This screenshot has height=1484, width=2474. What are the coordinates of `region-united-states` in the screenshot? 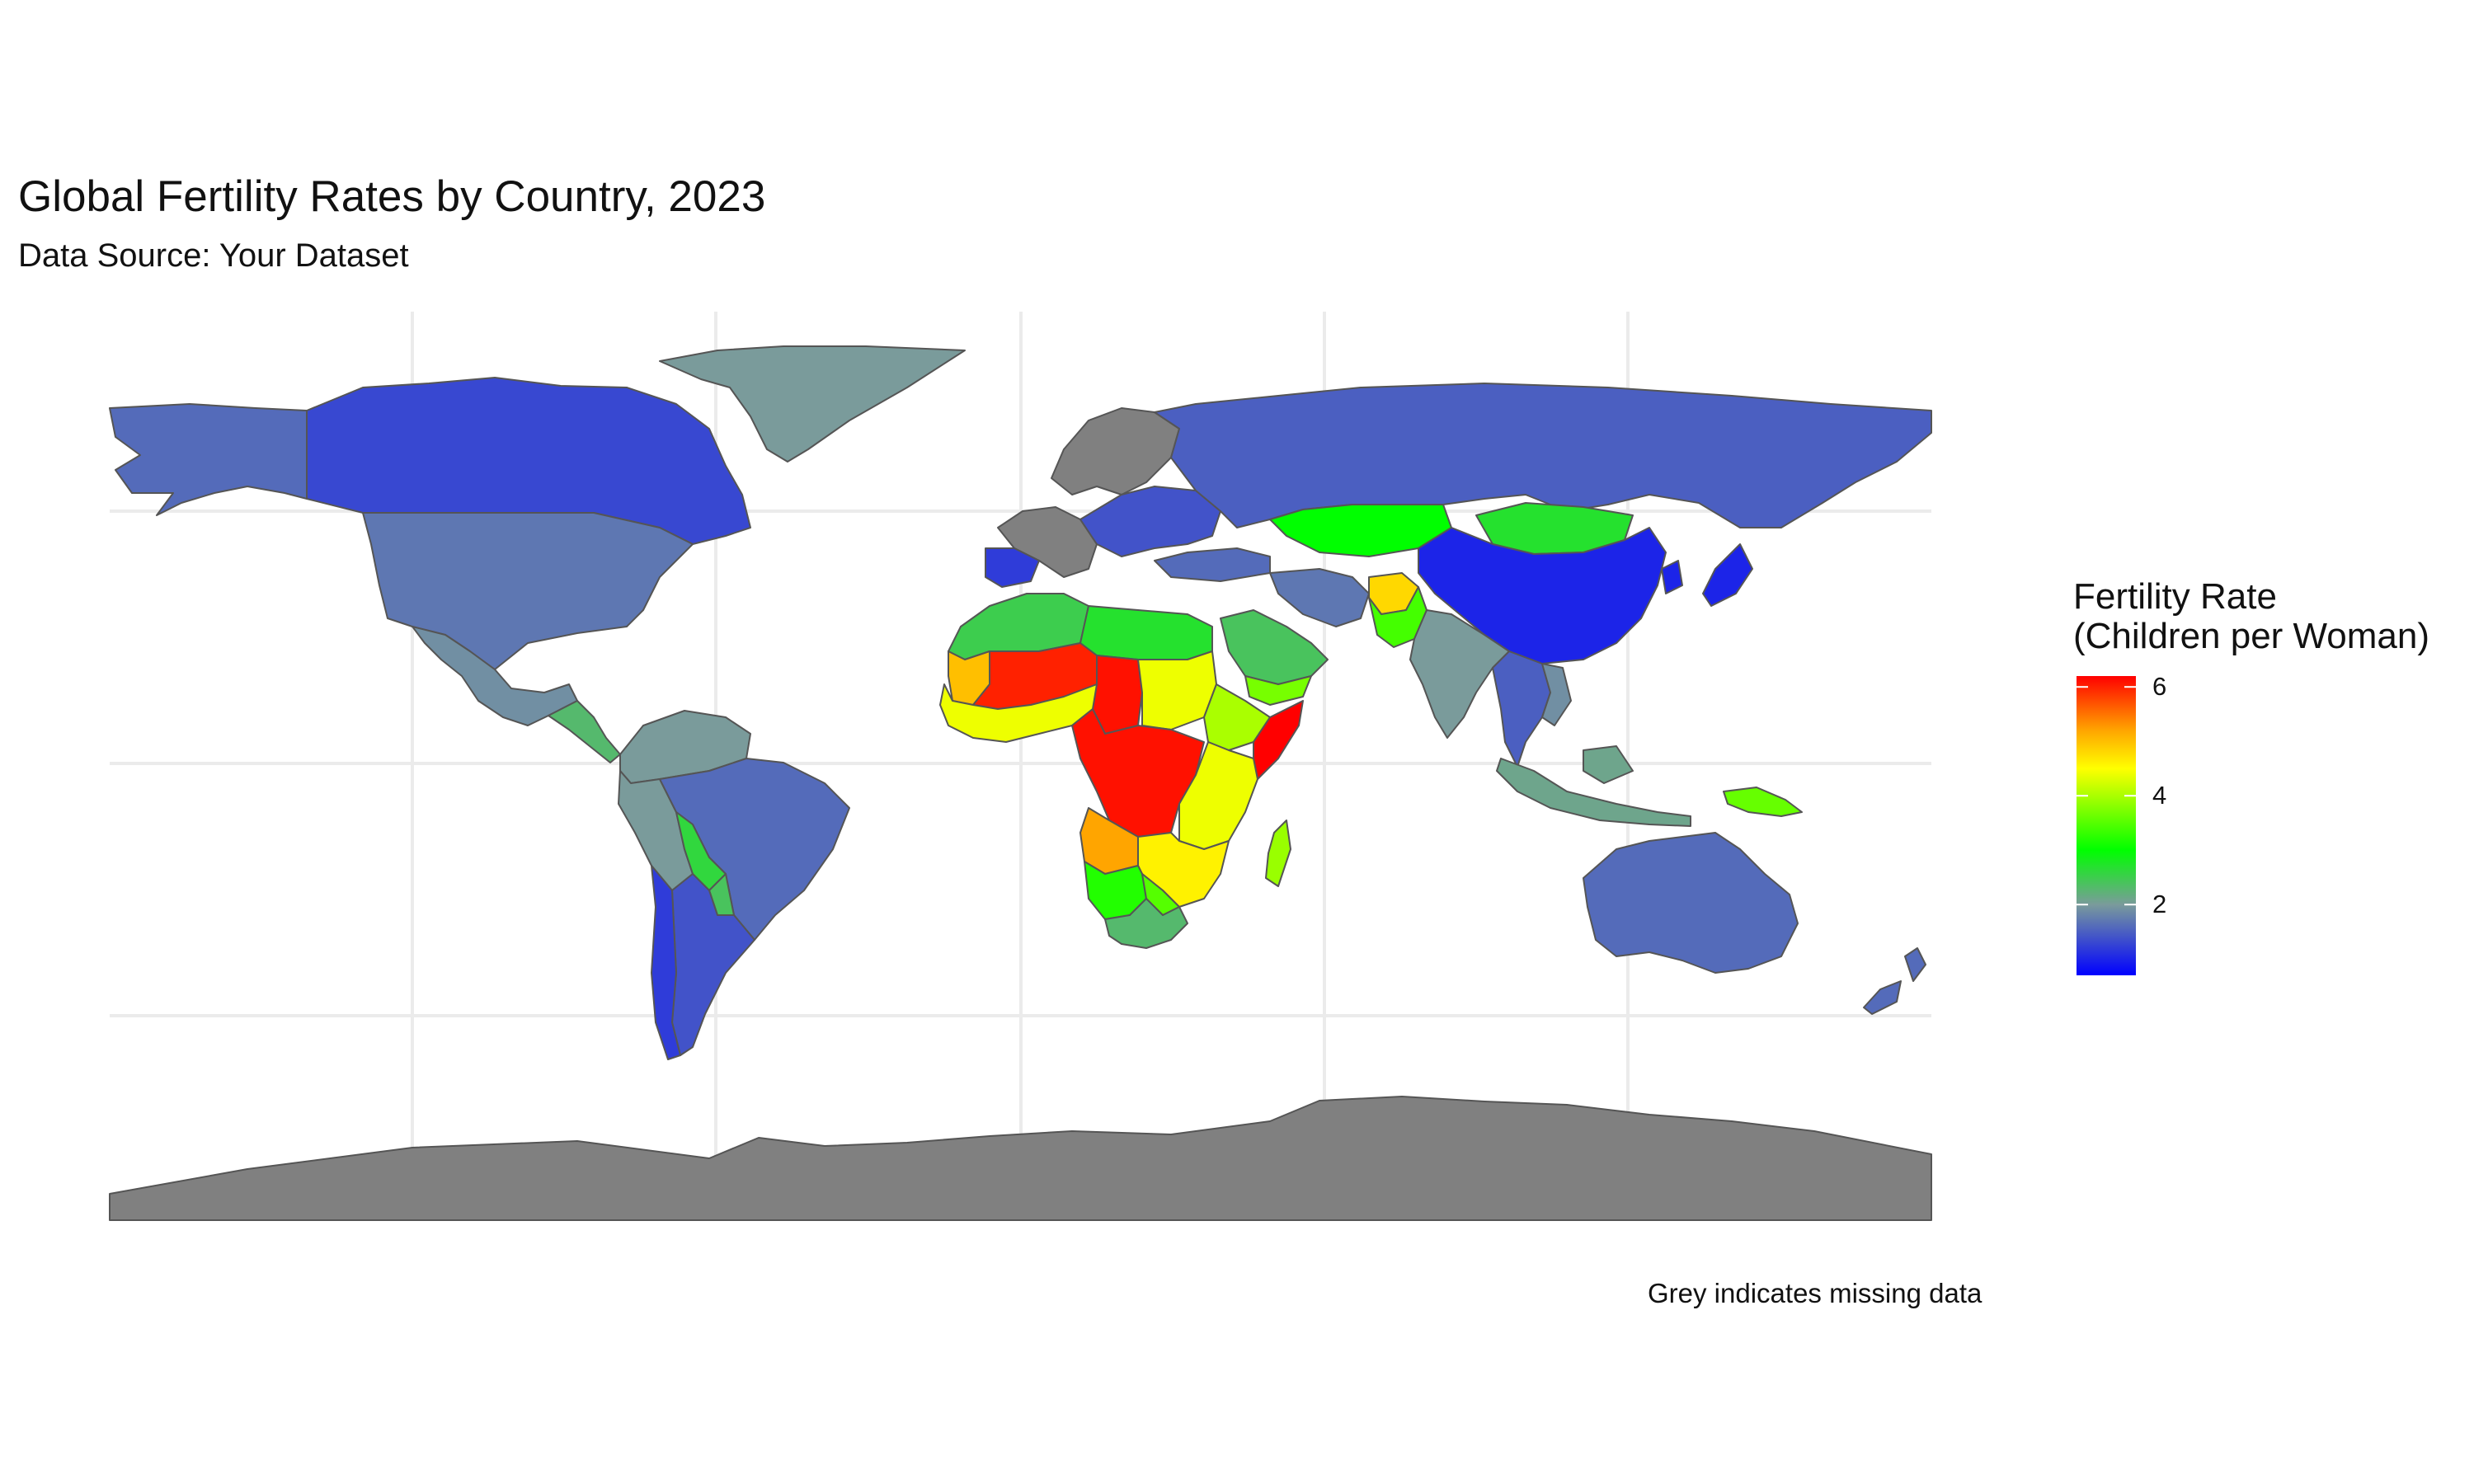 It's located at (528, 591).